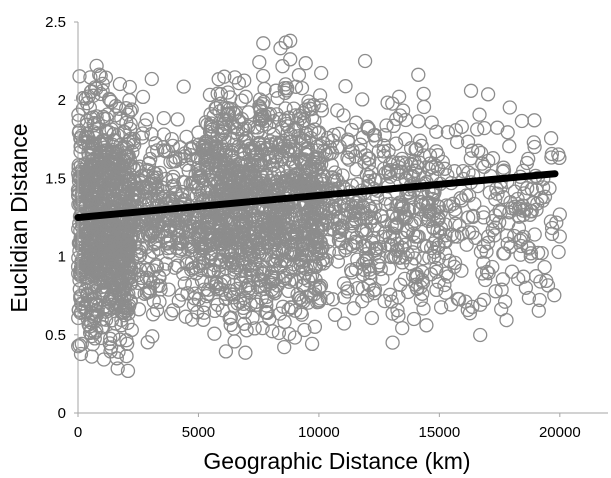 The width and height of the screenshot is (611, 478). What do you see at coordinates (78, 432) in the screenshot?
I see `x-tick-label: 0` at bounding box center [78, 432].